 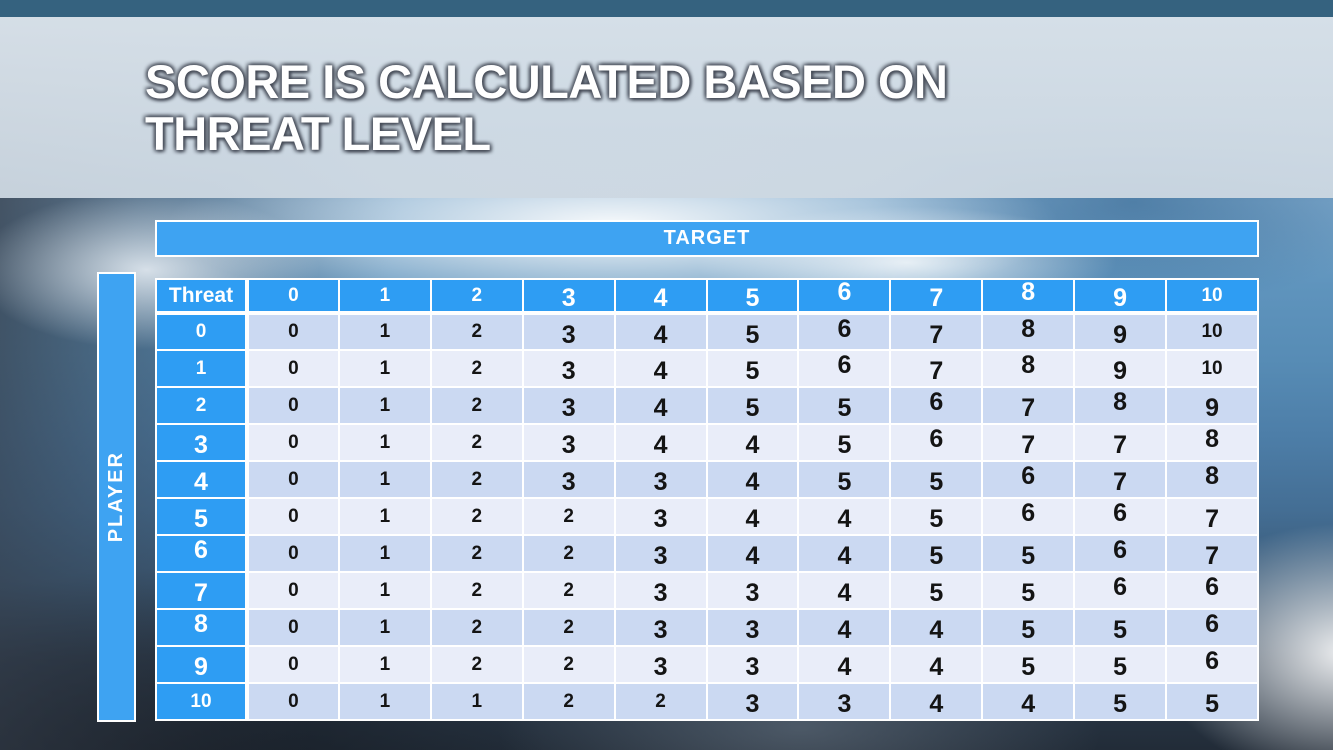 I want to click on player-row-label-cell: 8, so click(x=201, y=627).